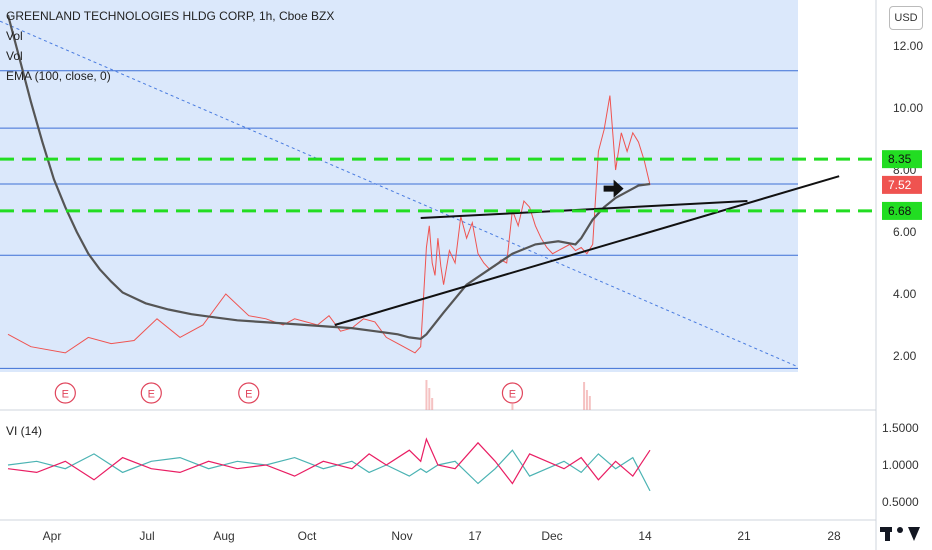 The image size is (932, 550). I want to click on volume-legend-2: Vol, so click(14, 56).